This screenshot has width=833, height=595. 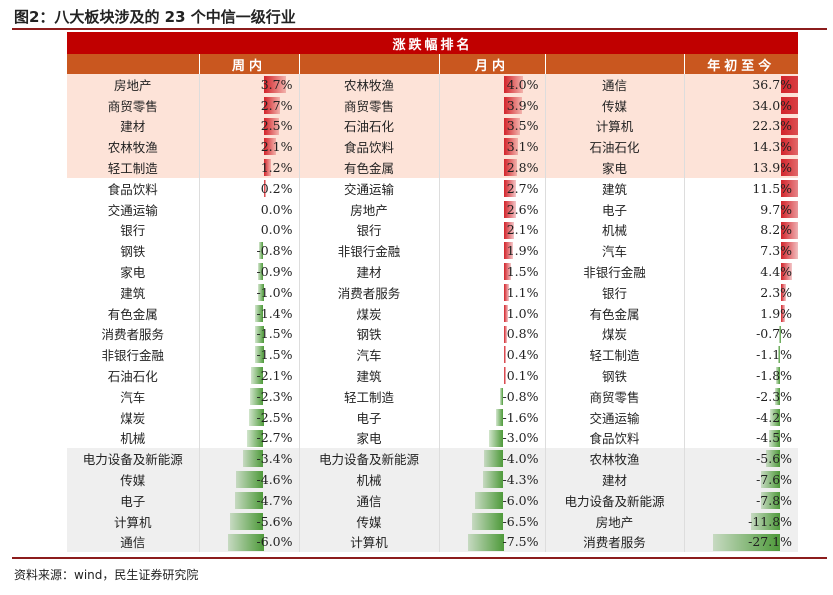 What do you see at coordinates (274, 251) in the screenshot?
I see `week-change-value: -0.8%` at bounding box center [274, 251].